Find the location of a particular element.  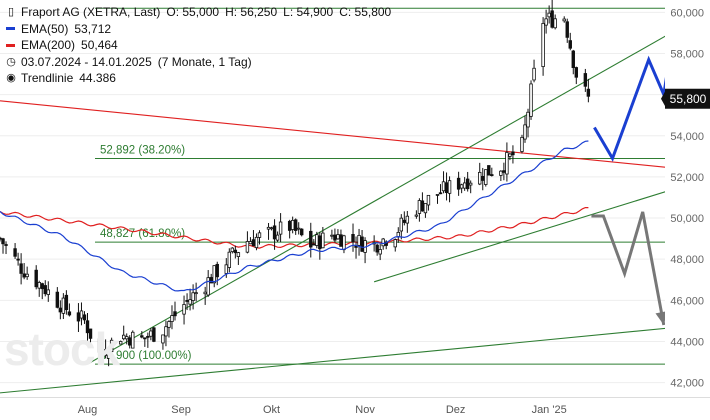

y-tick-label: 54,000 is located at coordinates (687, 137).